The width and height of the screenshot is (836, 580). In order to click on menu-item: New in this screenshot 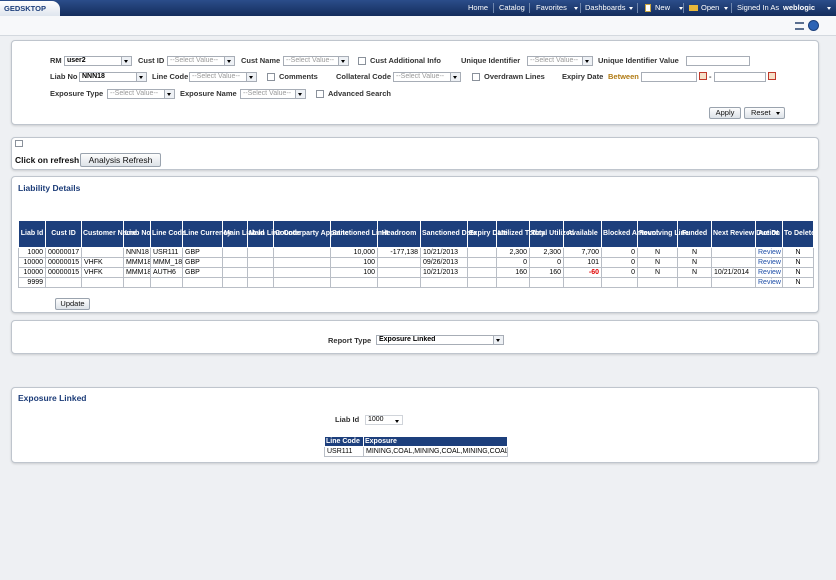, I will do `click(663, 7)`.